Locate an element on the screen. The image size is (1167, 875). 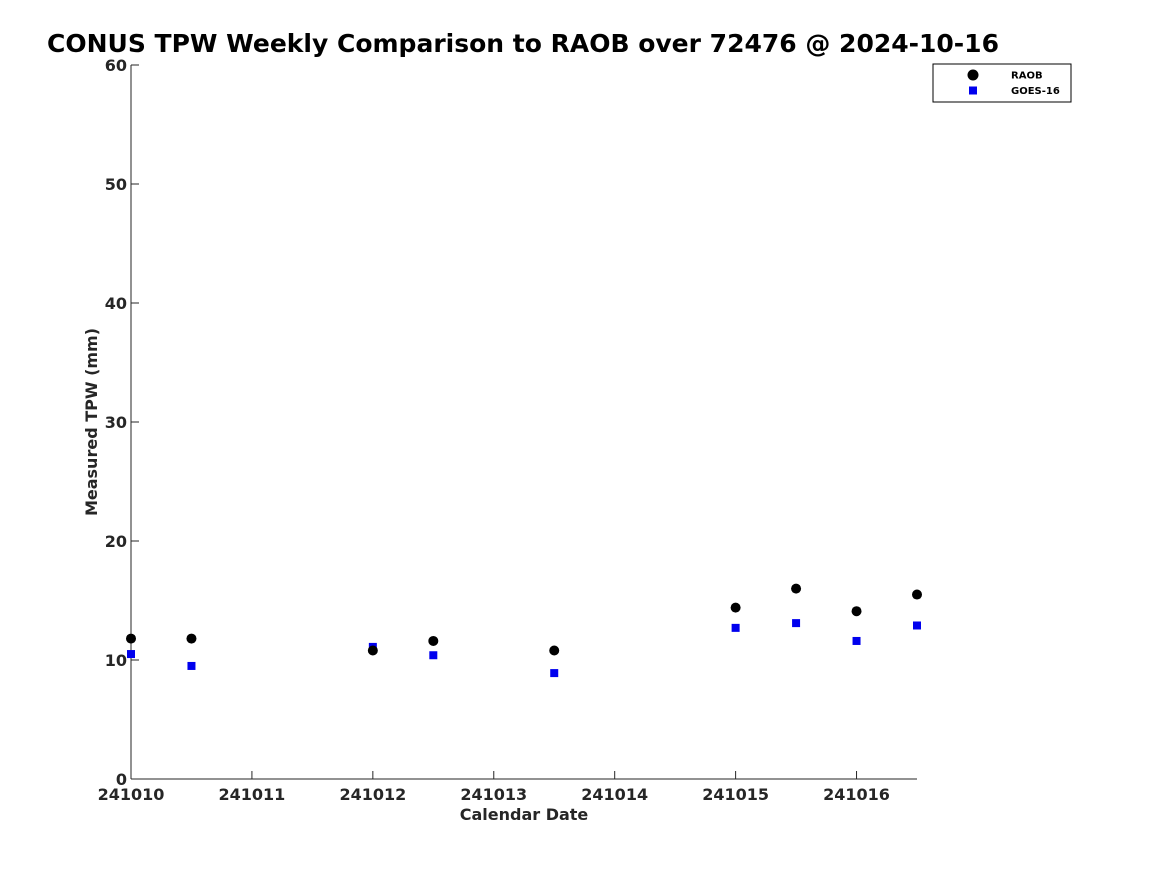
y-tick-label: 50 is located at coordinates (116, 184).